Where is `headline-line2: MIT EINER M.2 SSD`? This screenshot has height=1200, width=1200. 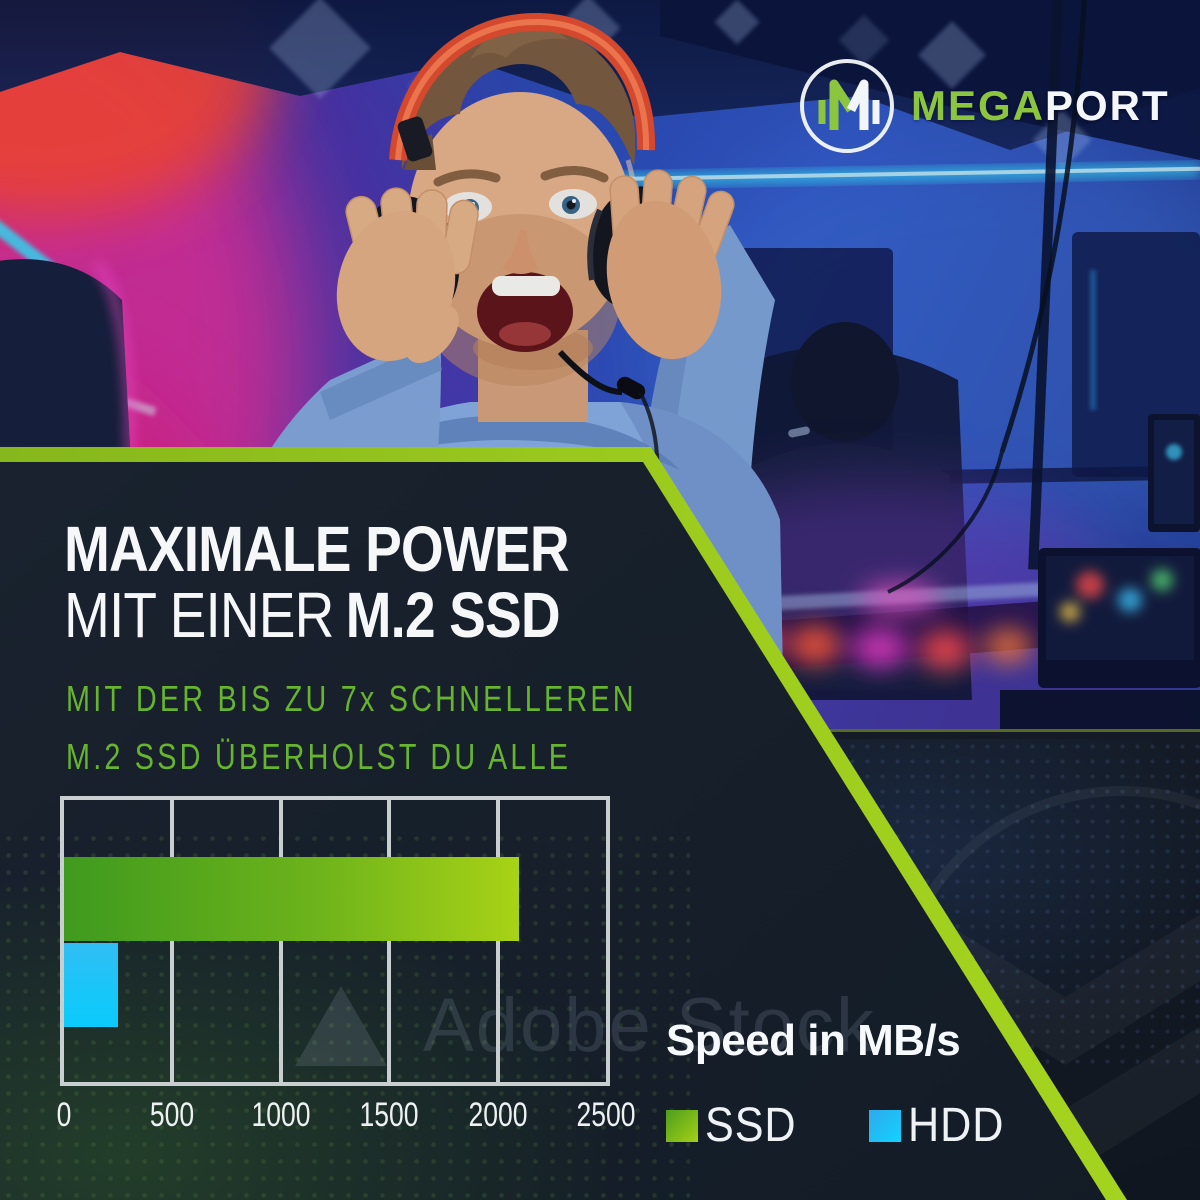
headline-line2: MIT EINER M.2 SSD is located at coordinates (316, 615).